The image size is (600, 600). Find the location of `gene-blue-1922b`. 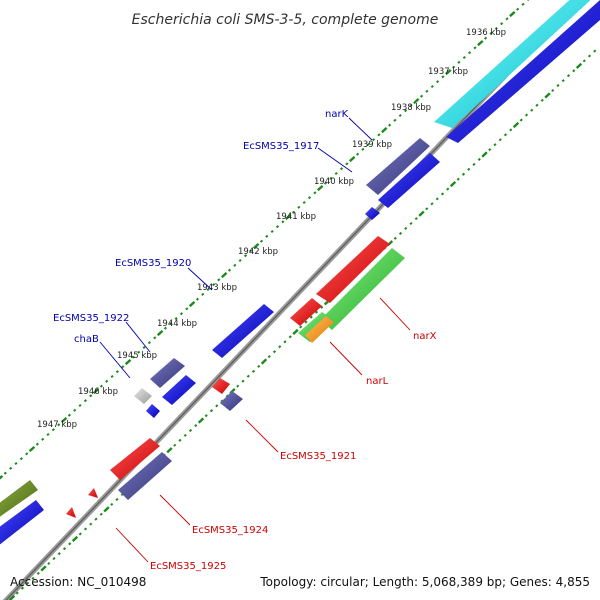

gene-blue-1922b is located at coordinates (179, 390).